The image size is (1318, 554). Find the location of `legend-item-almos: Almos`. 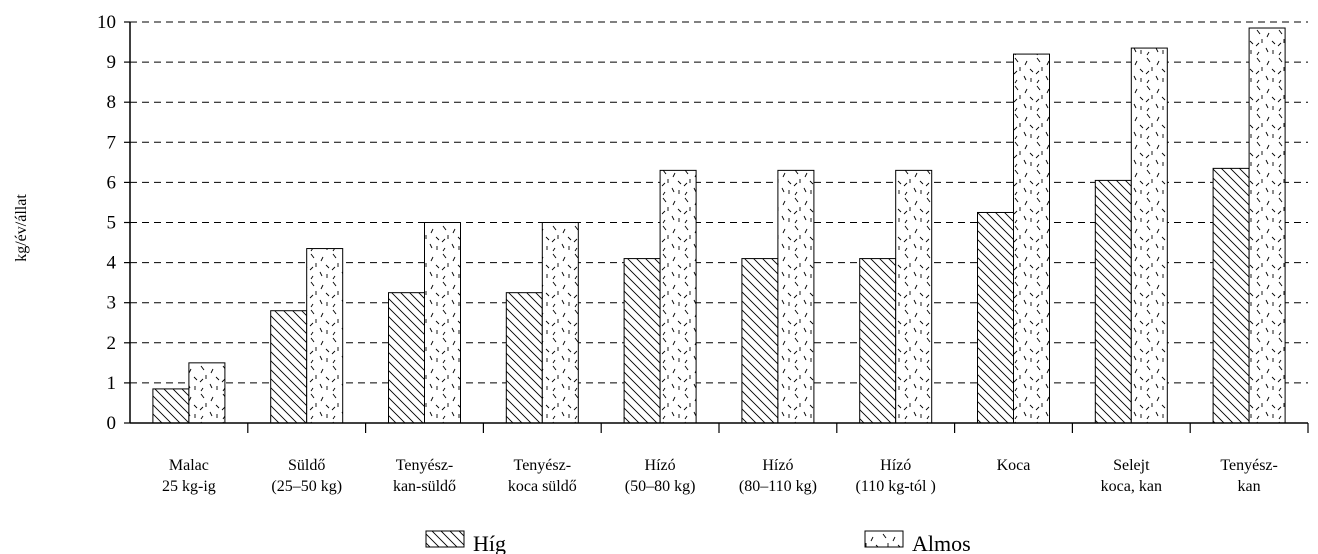

legend-item-almos: Almos is located at coordinates (917, 542).